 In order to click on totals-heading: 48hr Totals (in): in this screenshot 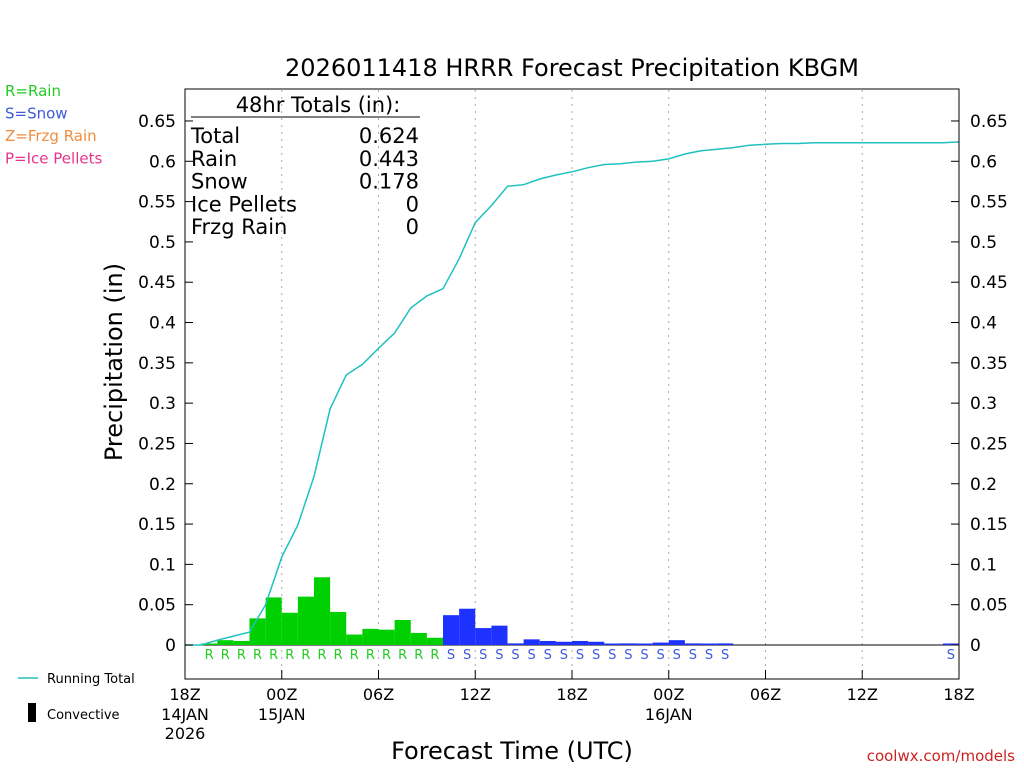, I will do `click(318, 105)`.